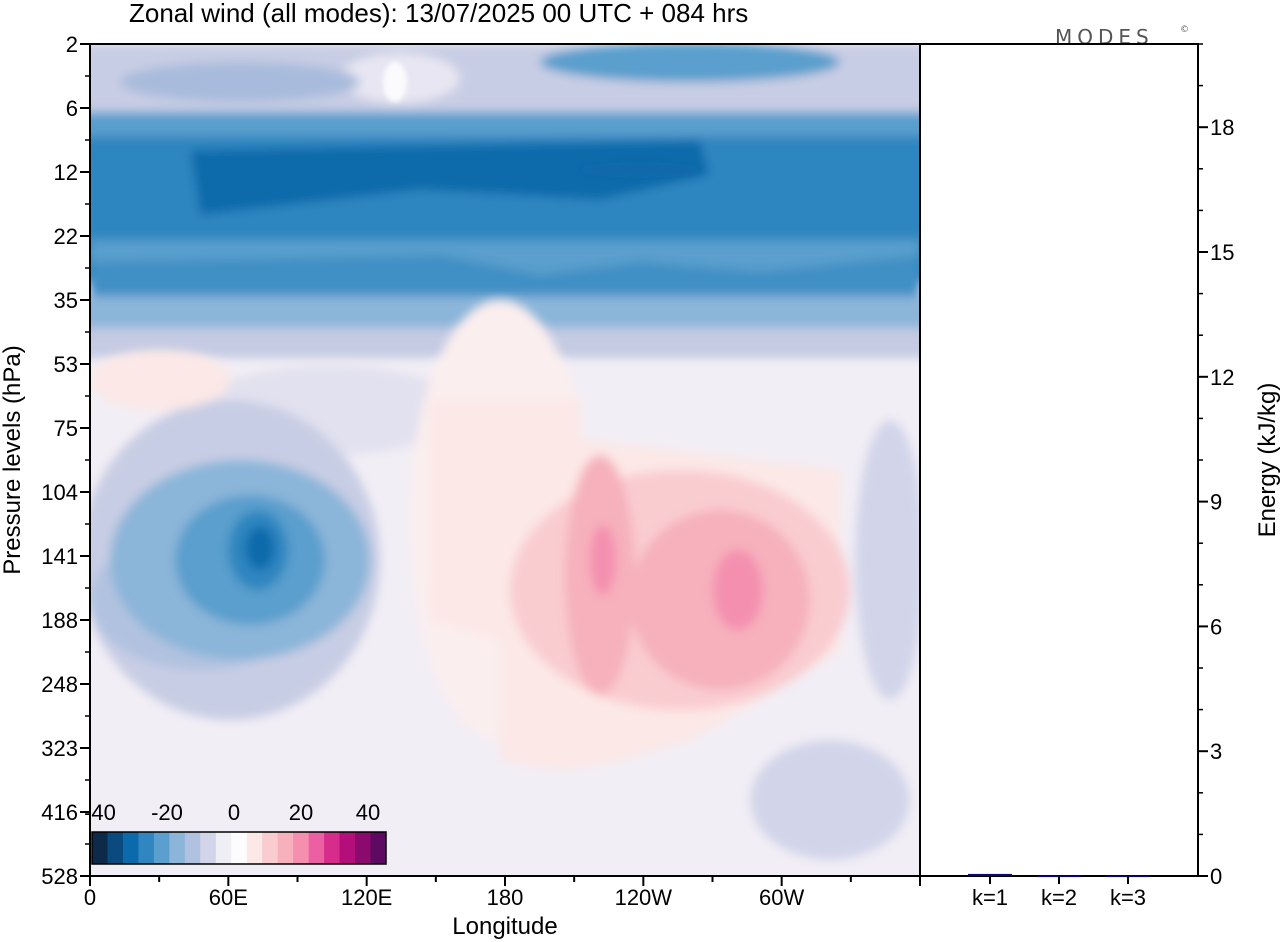  I want to click on pressure-tick-label: 22, so click(66, 236).